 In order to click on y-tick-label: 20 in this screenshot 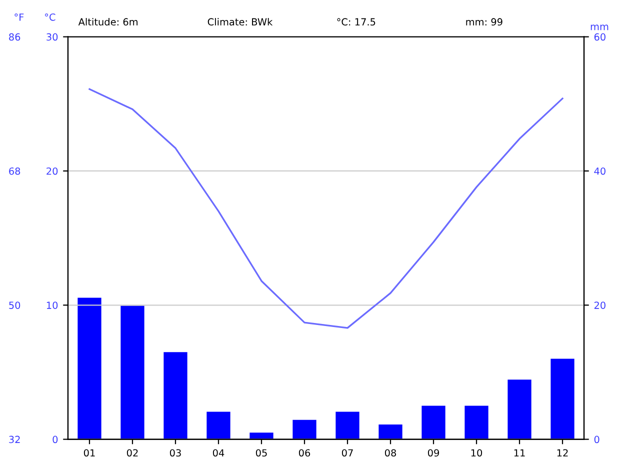, I will do `click(52, 171)`.